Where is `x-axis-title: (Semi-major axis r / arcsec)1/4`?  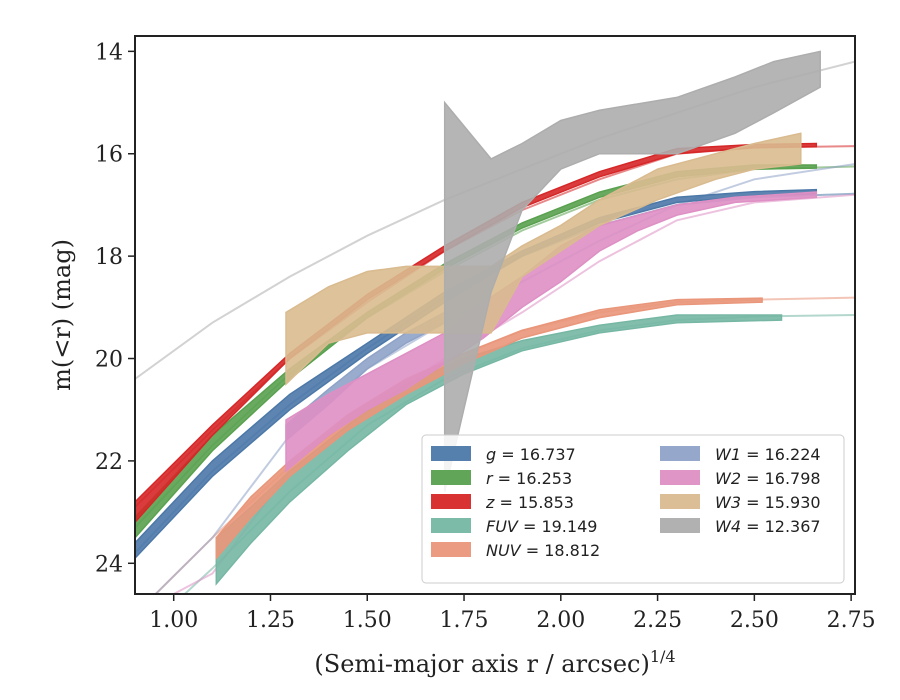
x-axis-title: (Semi-major axis r / arcsec)1/4 is located at coordinates (494, 662).